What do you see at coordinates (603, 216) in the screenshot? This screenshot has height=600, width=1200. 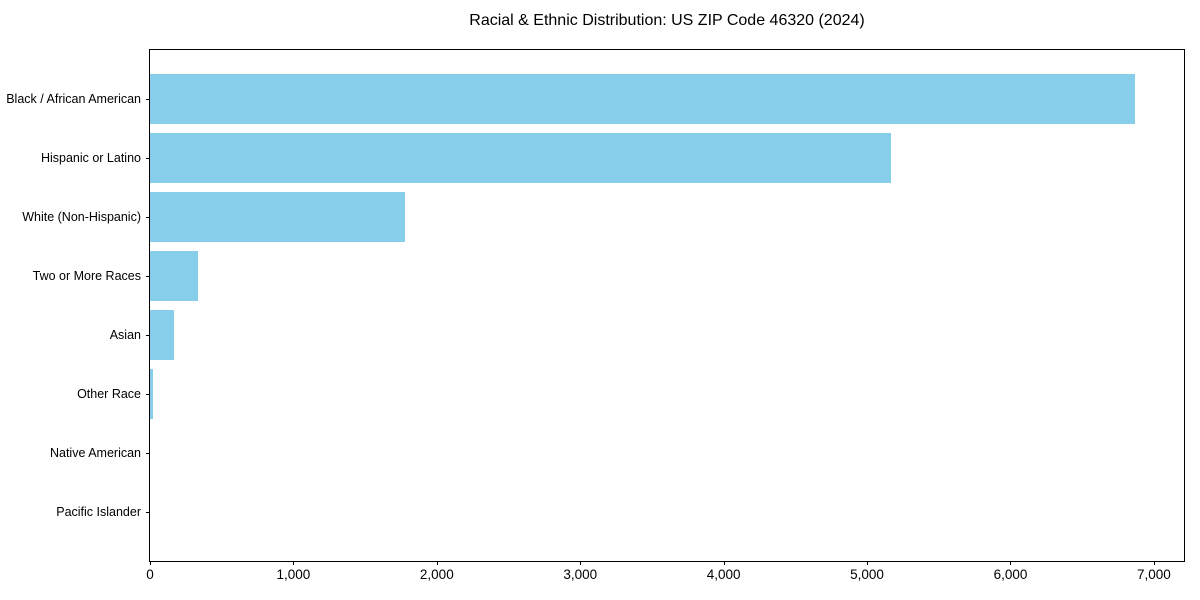 I see `bar-row: White (Non-Hispanic)` at bounding box center [603, 216].